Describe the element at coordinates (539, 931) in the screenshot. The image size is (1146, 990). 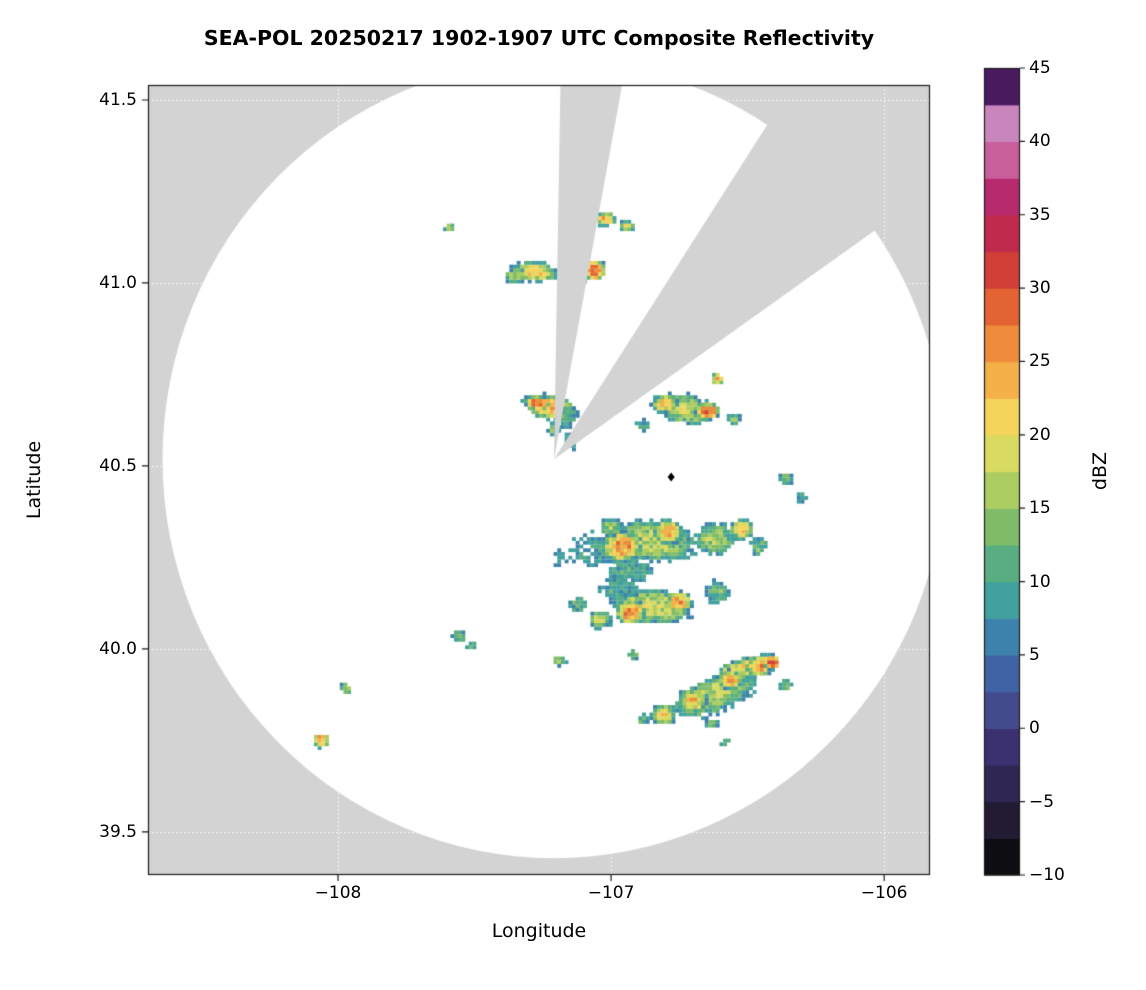
I see `x-axis-label: Longitude` at that location.